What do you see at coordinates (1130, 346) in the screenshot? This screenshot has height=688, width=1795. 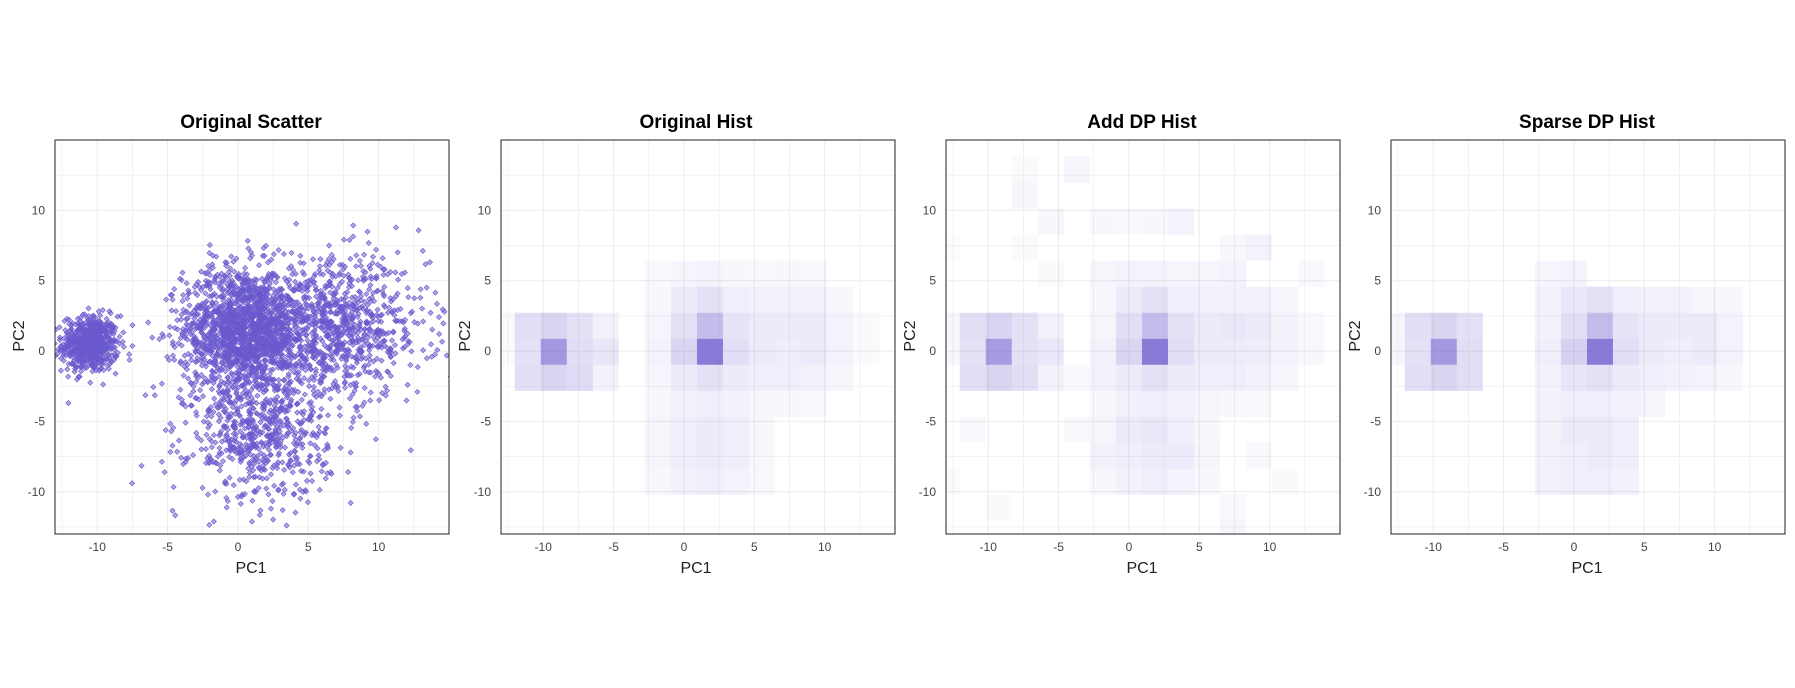 I see `plot-area: -10 -5 0 5 10 -10 -5 0 5 10` at bounding box center [1130, 346].